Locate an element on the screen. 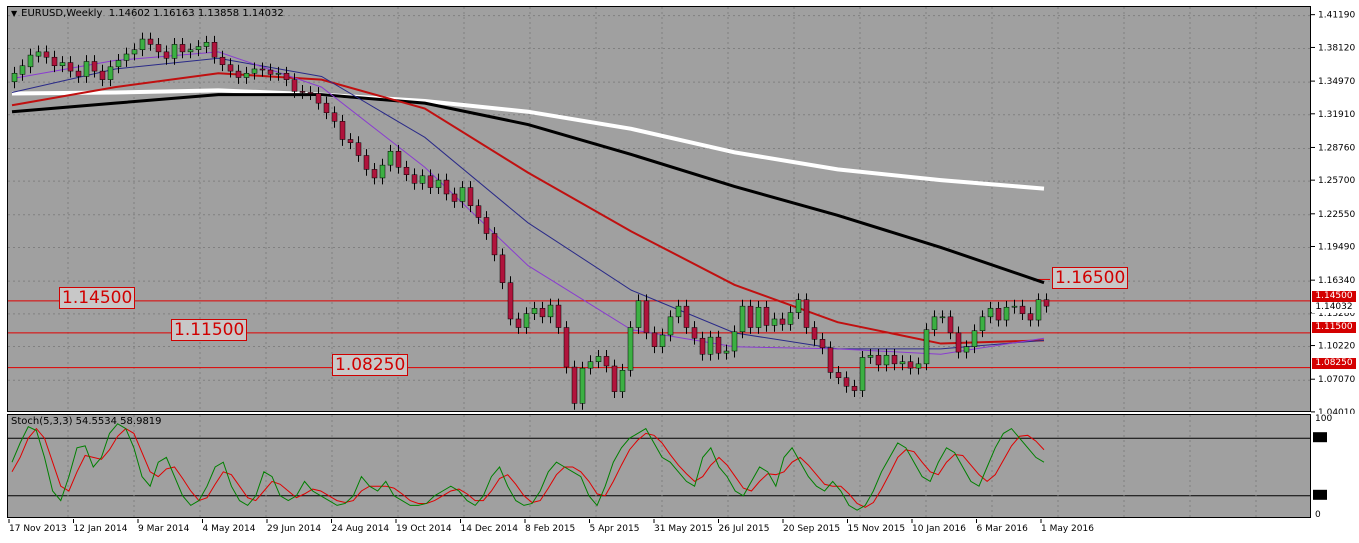  level-label-1: 1.14500 is located at coordinates (97, 298).